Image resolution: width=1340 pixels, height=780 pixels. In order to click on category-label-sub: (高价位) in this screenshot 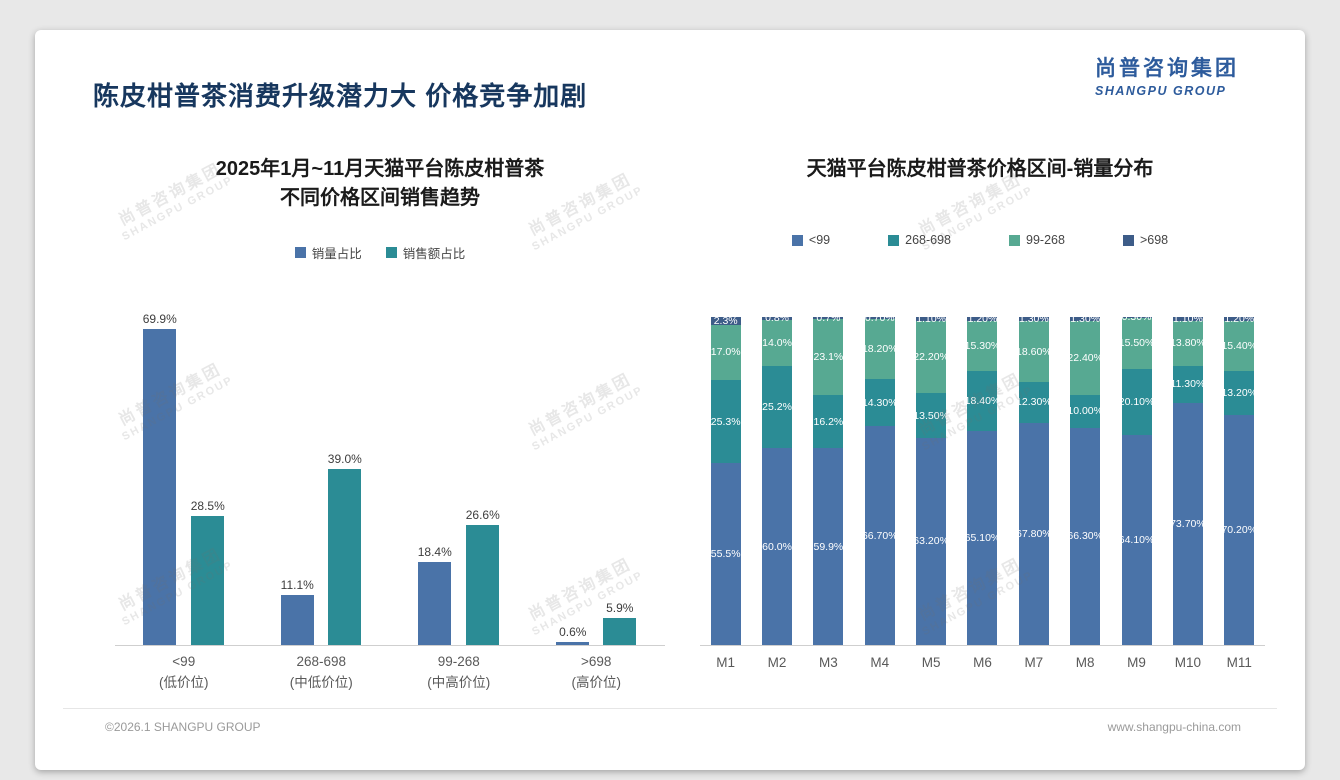, I will do `click(596, 682)`.